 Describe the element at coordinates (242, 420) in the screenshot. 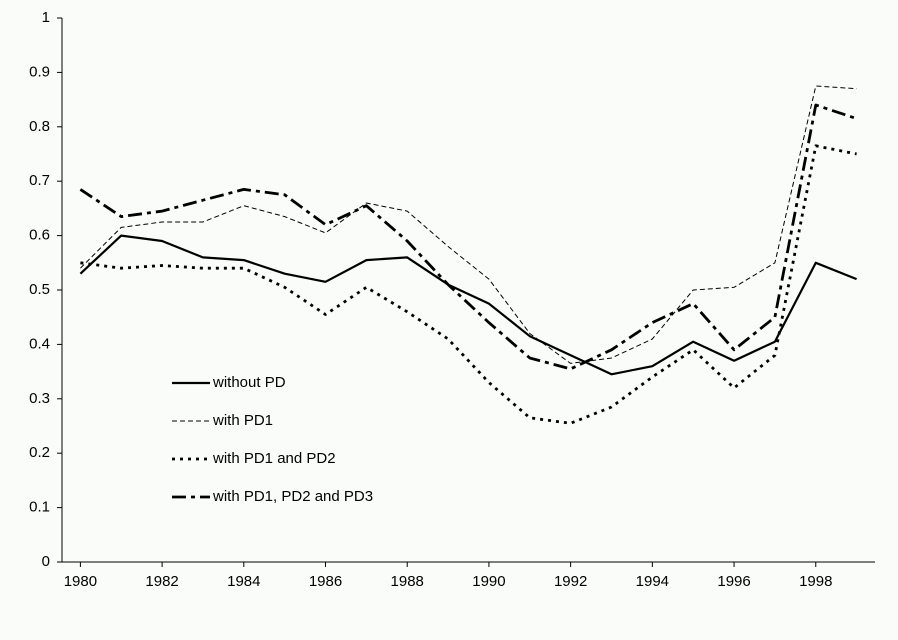

I see `legend-label: with PD1` at that location.